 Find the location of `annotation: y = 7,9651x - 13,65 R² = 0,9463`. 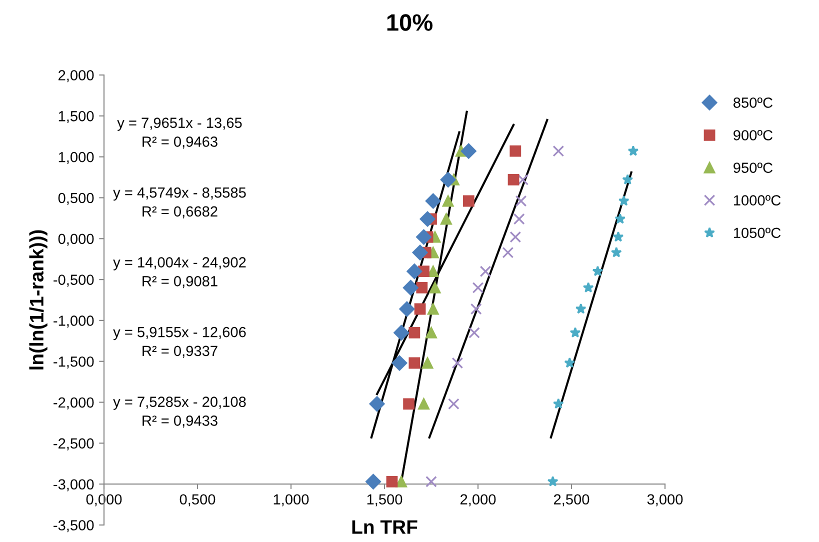

annotation: y = 7,9651x - 13,65 R² = 0,9463 is located at coordinates (179, 133).